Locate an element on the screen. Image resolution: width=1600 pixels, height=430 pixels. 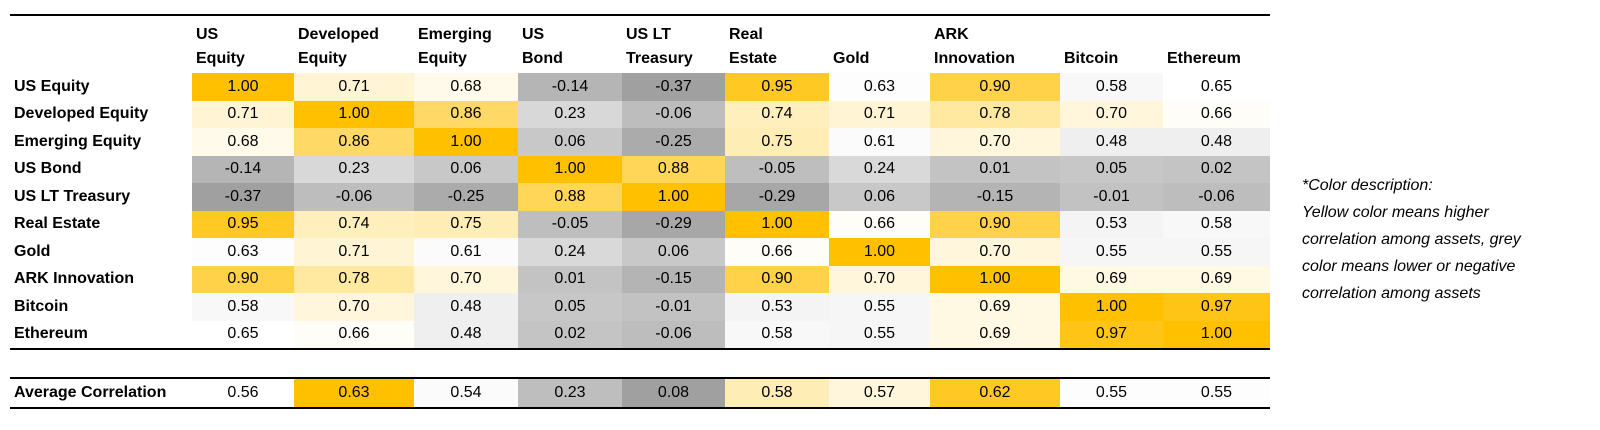
cell: 0.74 is located at coordinates (777, 114).